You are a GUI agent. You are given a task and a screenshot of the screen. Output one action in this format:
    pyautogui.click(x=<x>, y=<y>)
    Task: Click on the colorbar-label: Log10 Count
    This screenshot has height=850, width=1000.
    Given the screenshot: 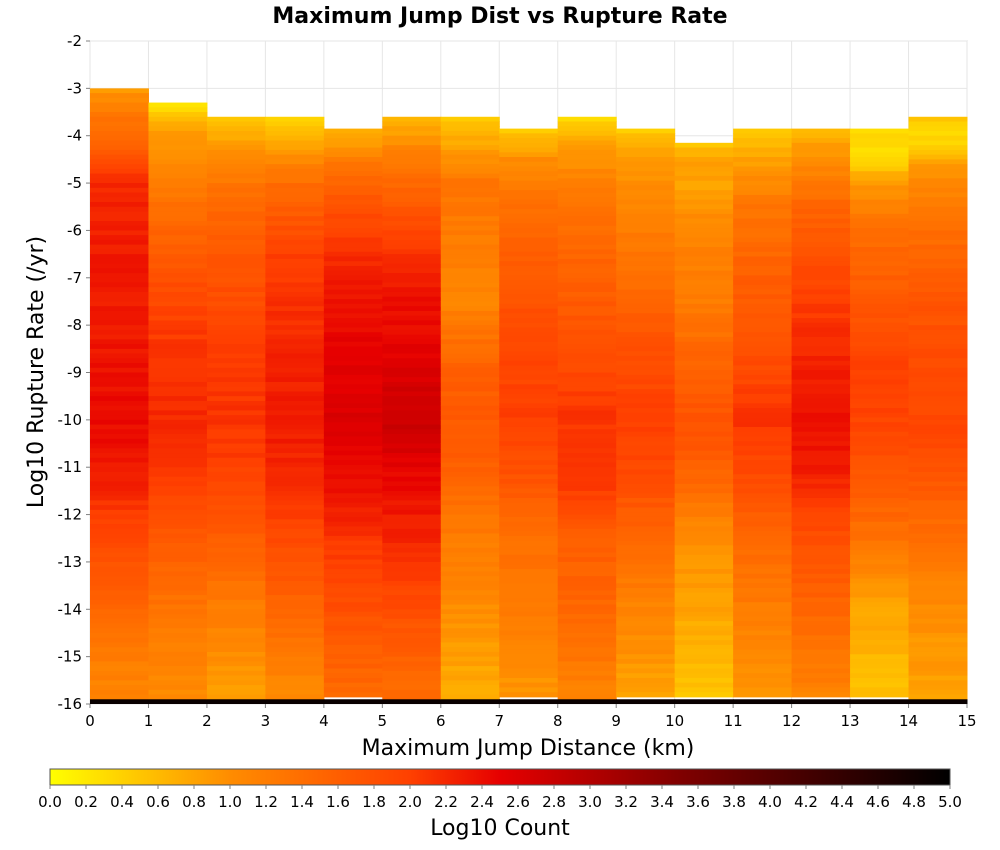 What is the action you would take?
    pyautogui.click(x=500, y=828)
    